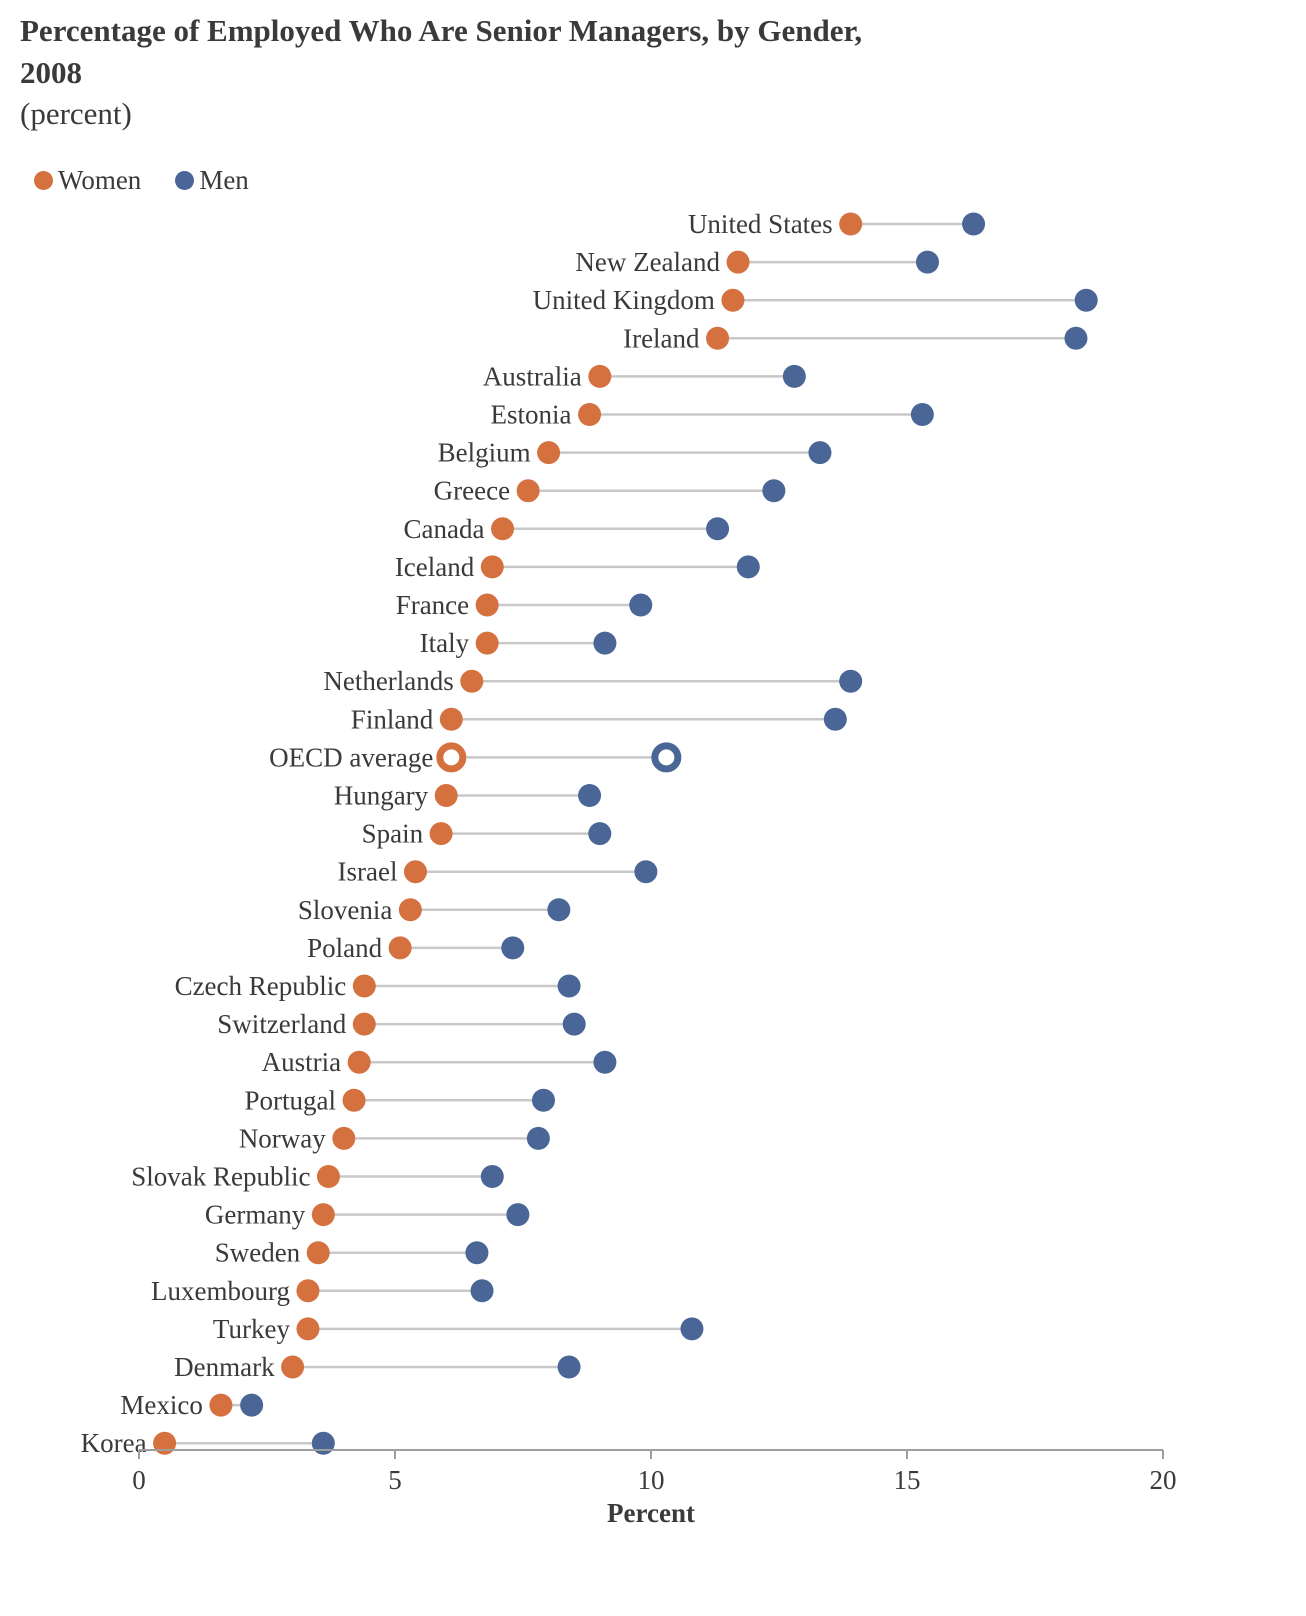 The height and width of the screenshot is (1616, 1306). I want to click on point-women-luxembourg, so click(308, 1291).